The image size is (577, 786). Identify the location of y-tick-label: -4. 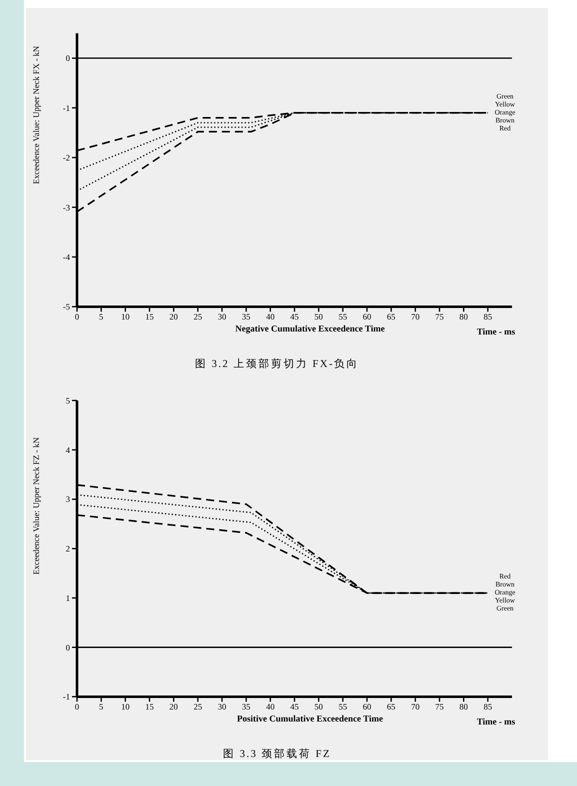
(66, 257).